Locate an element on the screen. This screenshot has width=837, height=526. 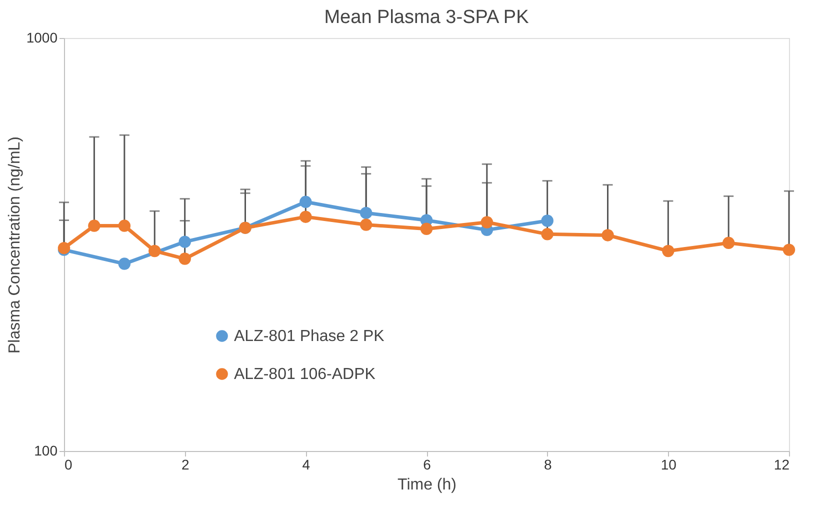
legend-label: ALZ-801 106-ADPK is located at coordinates (305, 374).